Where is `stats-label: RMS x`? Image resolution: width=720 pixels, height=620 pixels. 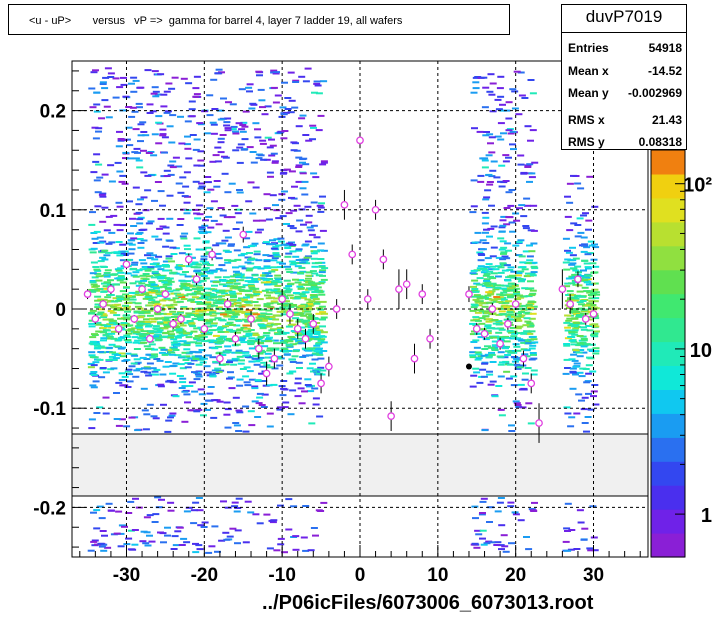 stats-label: RMS x is located at coordinates (586, 120).